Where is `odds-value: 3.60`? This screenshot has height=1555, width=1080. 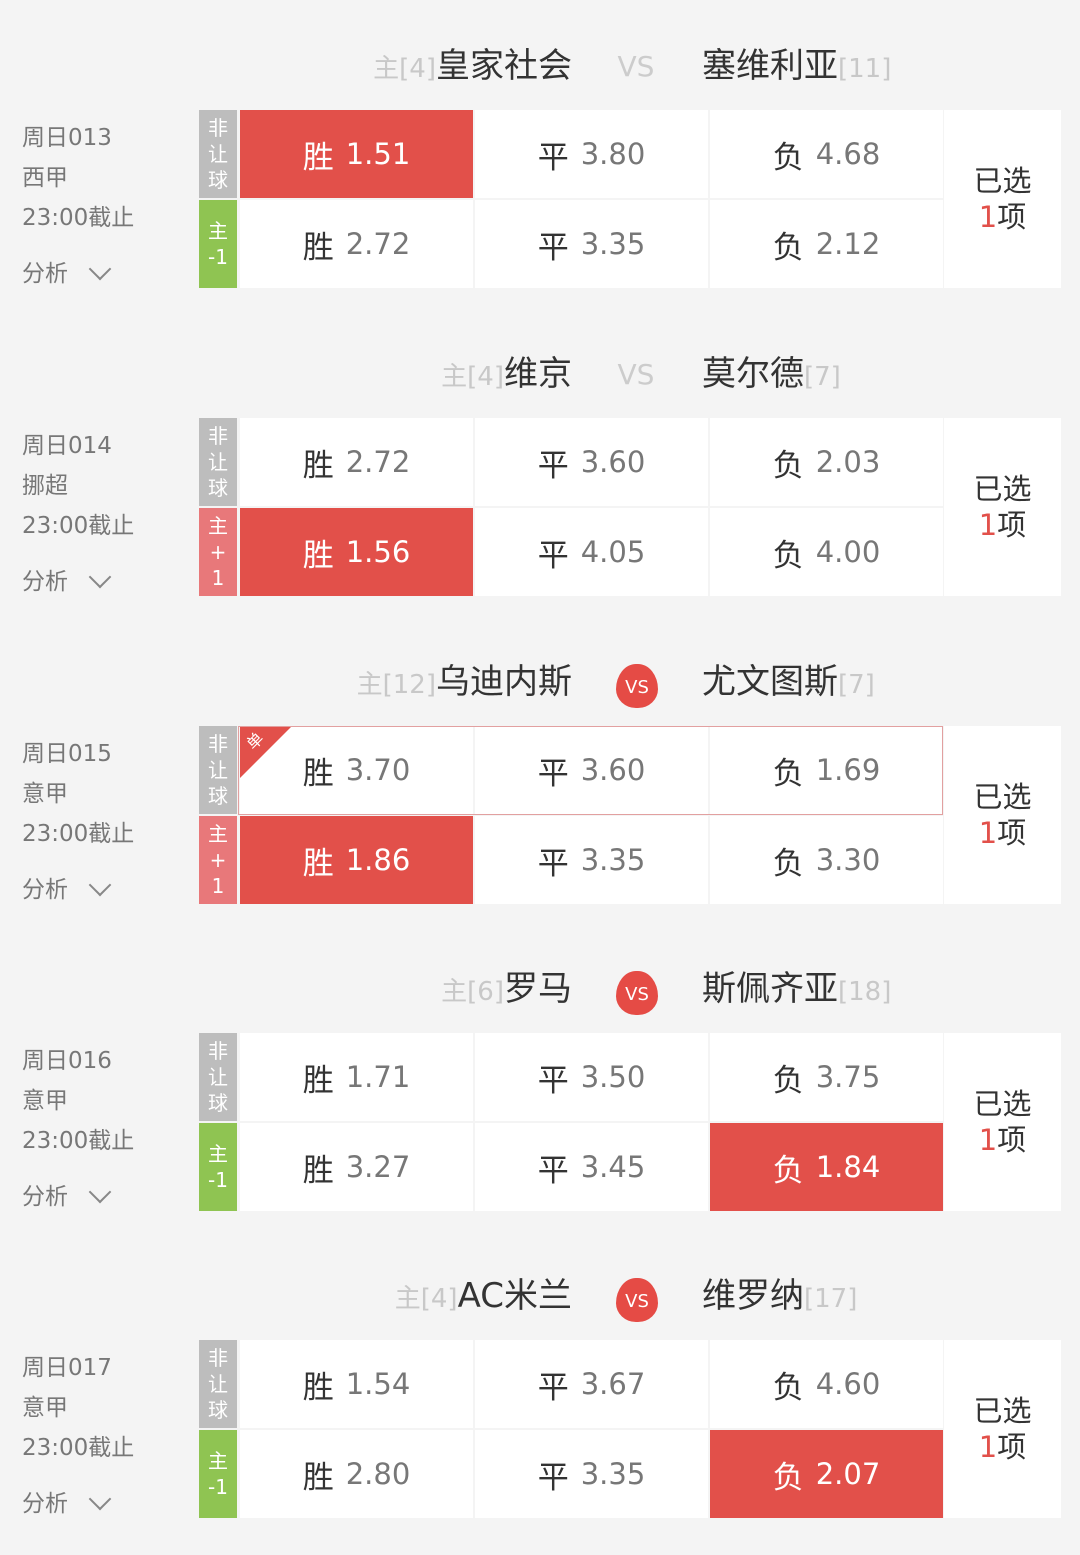
odds-value: 3.60 is located at coordinates (613, 770).